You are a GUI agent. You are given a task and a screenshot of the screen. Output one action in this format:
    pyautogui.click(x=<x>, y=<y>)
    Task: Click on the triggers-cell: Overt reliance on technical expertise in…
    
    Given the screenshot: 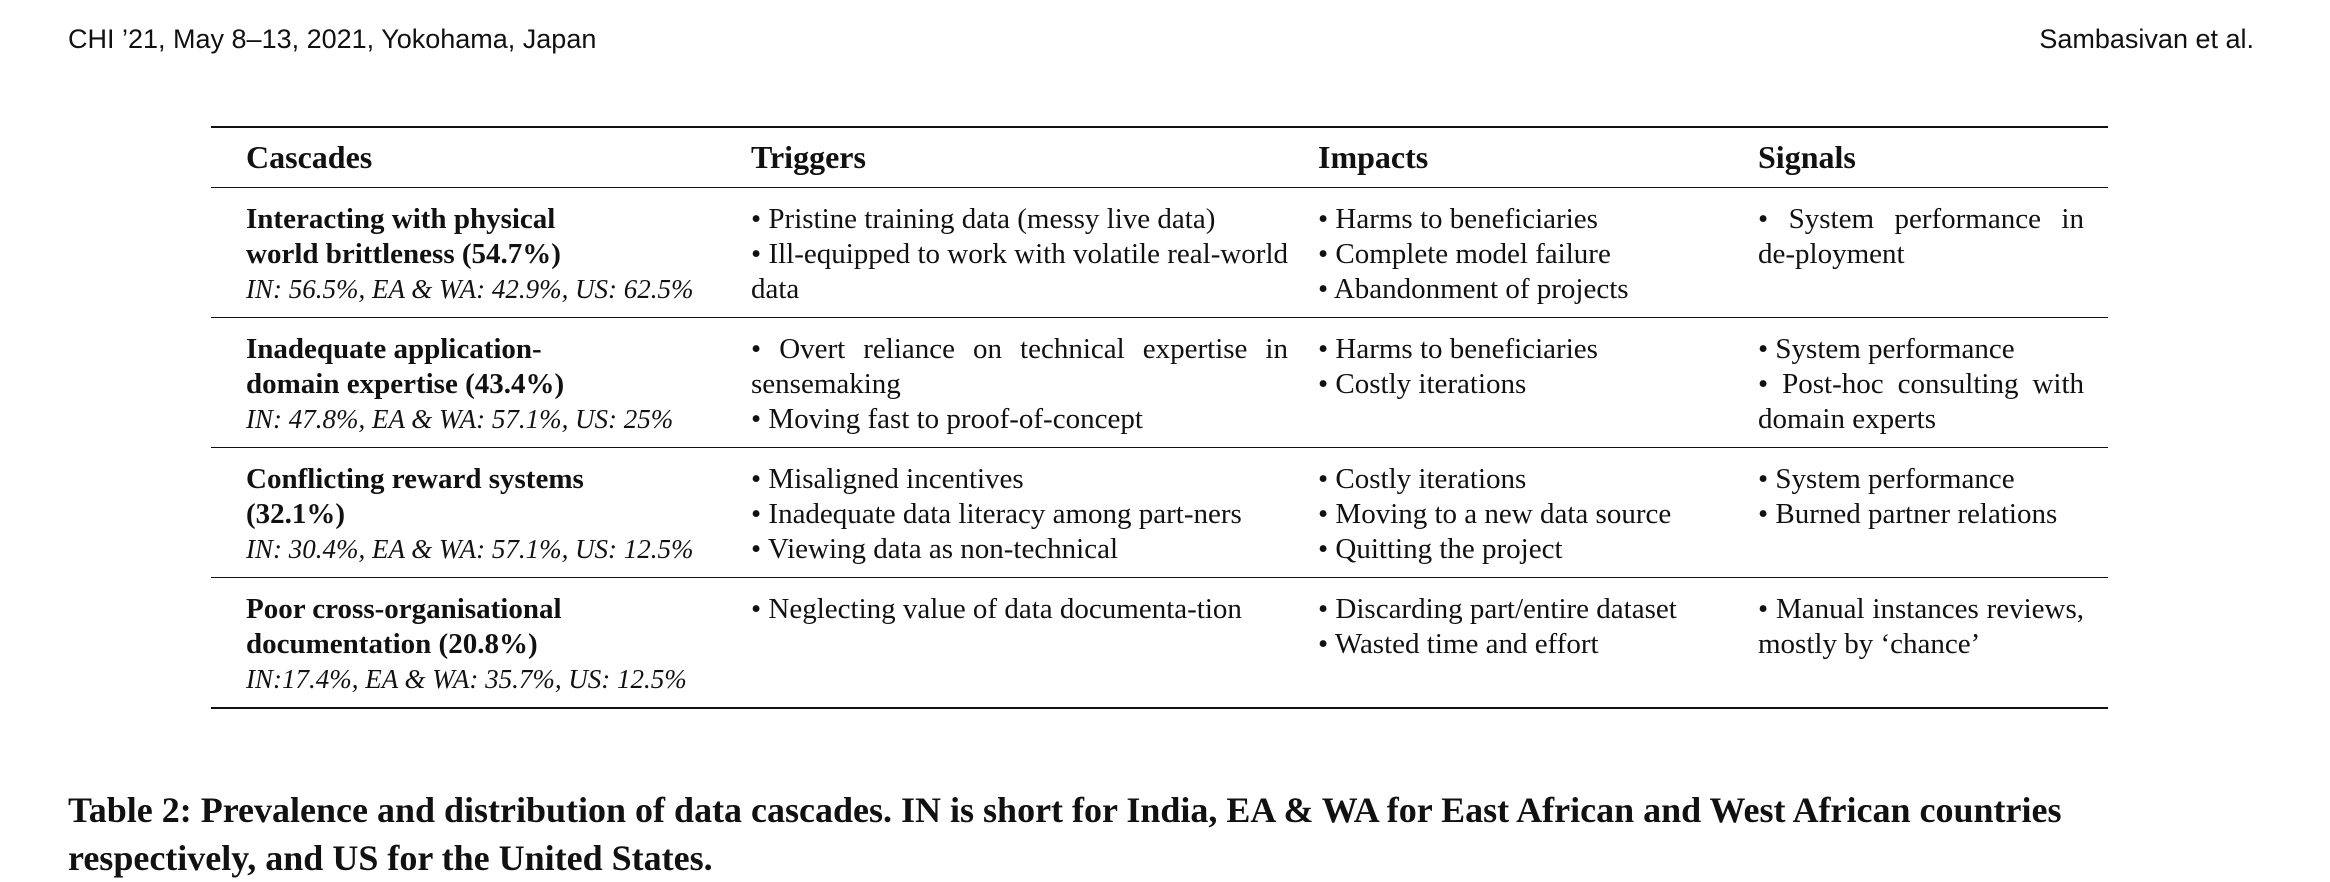 What is the action you would take?
    pyautogui.click(x=1034, y=382)
    